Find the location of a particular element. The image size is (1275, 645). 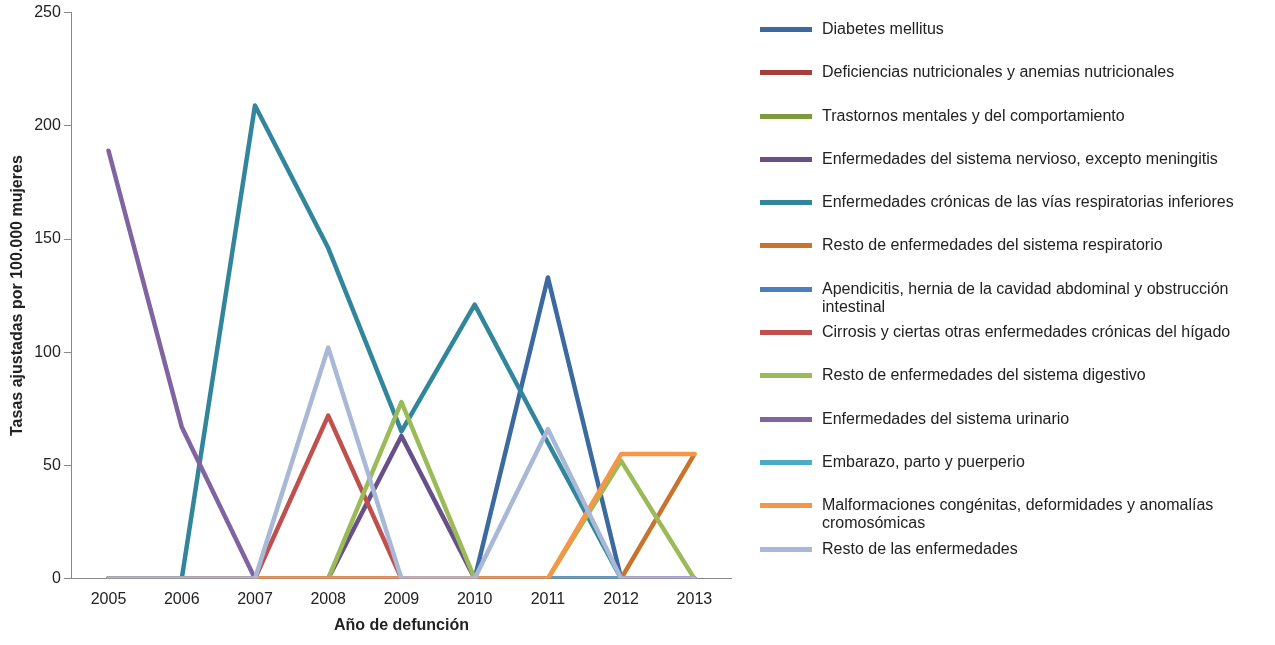

x-tick-label: 2012 is located at coordinates (621, 598).